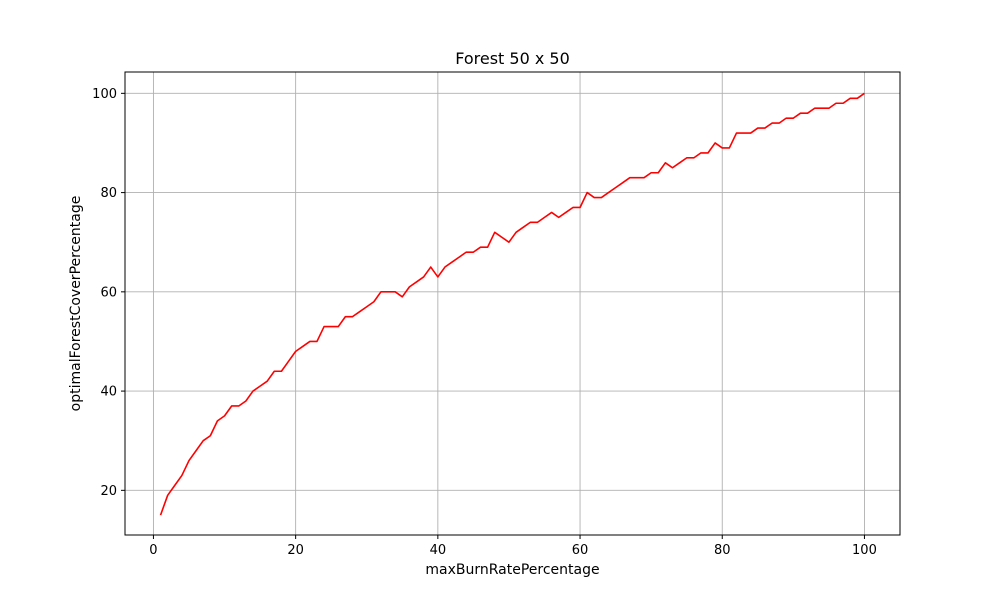  Describe the element at coordinates (722, 550) in the screenshot. I see `x-tick-label: 80` at that location.